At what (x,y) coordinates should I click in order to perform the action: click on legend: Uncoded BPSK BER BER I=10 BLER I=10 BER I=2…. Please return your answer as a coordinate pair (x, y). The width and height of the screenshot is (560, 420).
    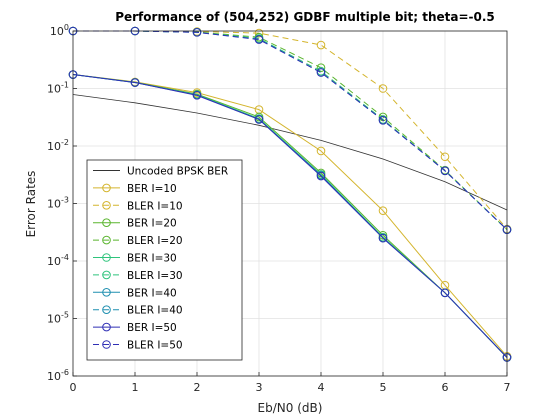
    Looking at the image, I should click on (164, 260).